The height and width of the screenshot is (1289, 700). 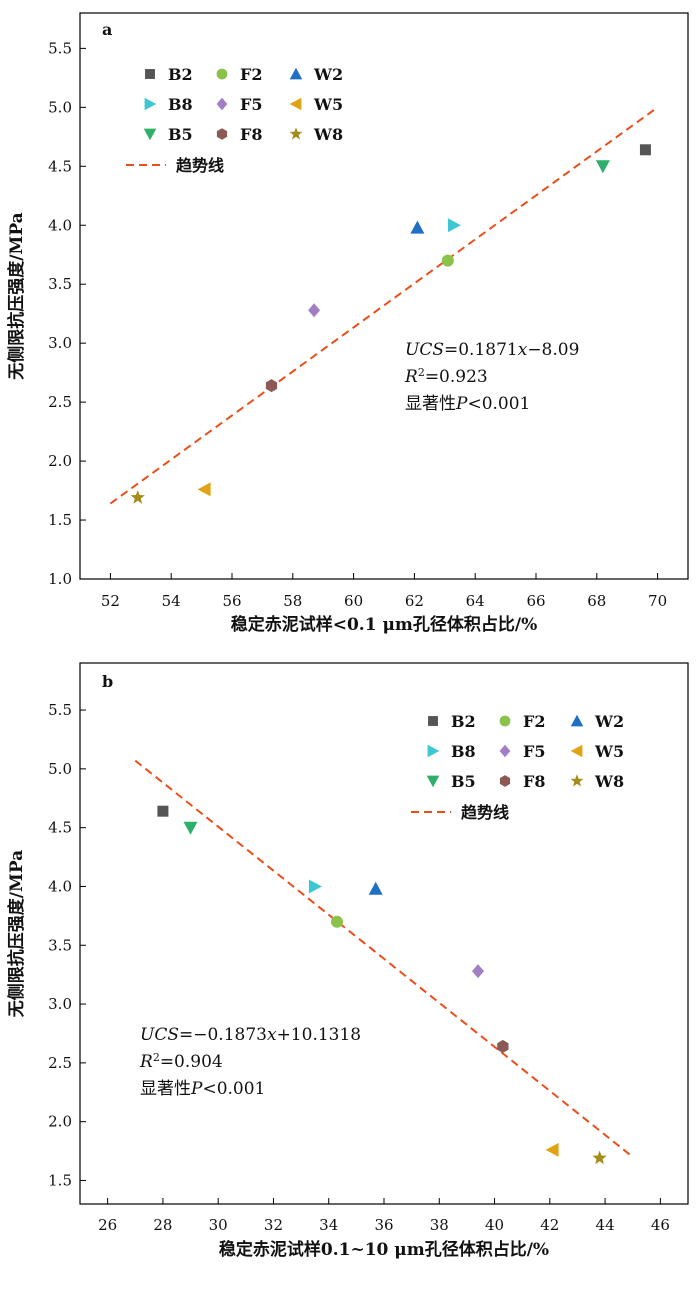 What do you see at coordinates (107, 1225) in the screenshot?
I see `x-tick-label: 26` at bounding box center [107, 1225].